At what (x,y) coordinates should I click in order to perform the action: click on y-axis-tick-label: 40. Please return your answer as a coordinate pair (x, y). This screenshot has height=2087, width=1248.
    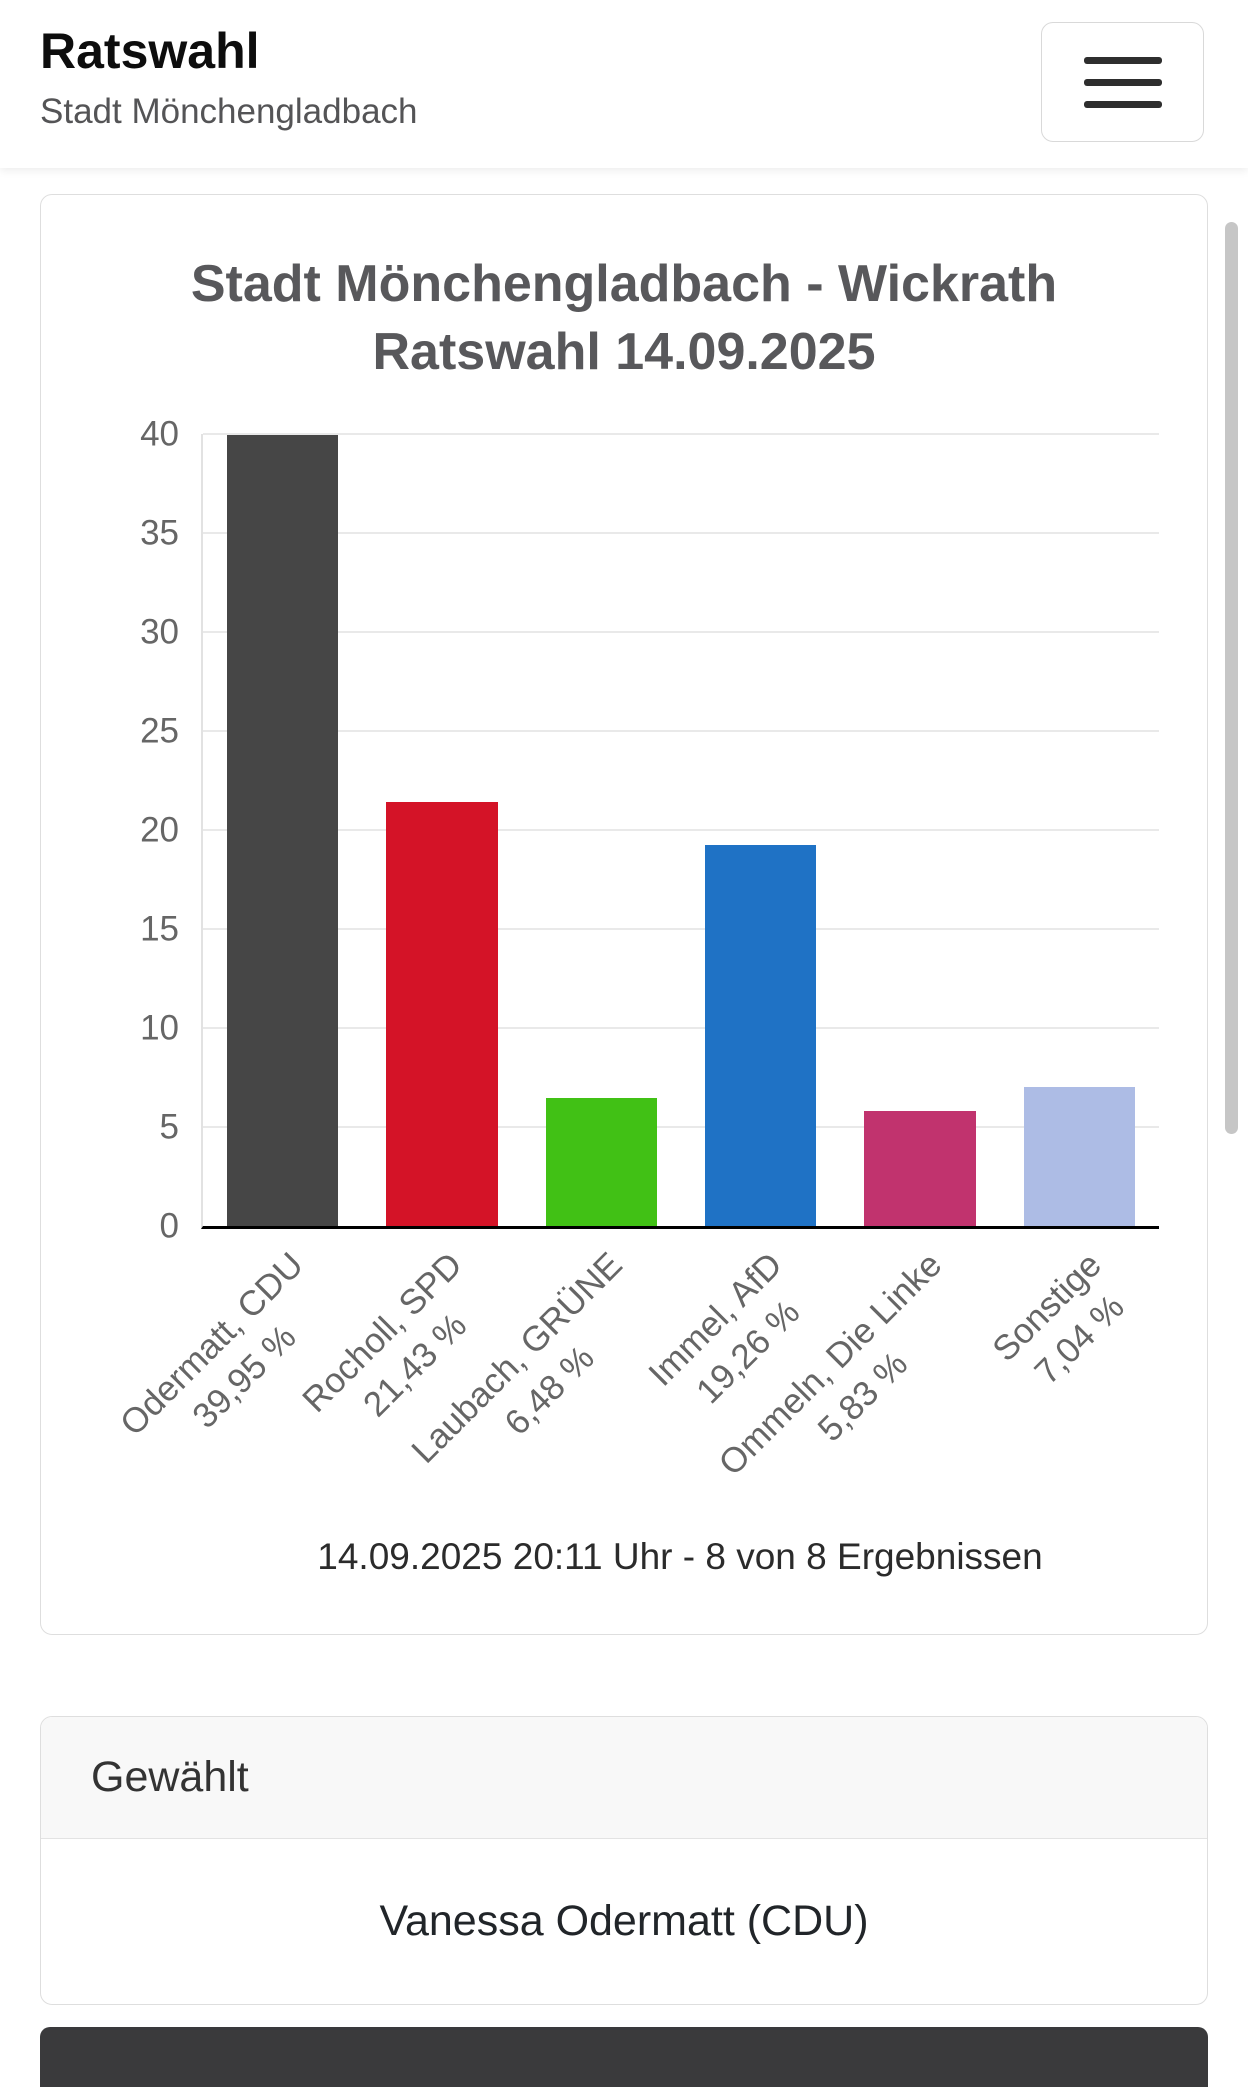
    Looking at the image, I should click on (159, 434).